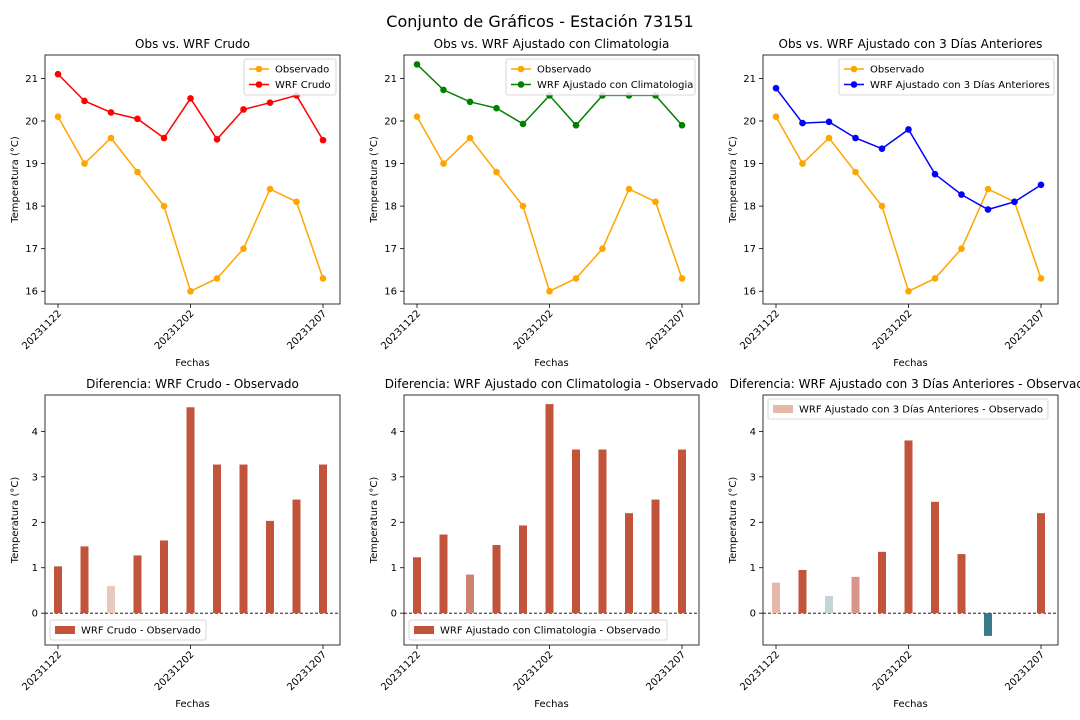  What do you see at coordinates (539, 21) in the screenshot?
I see `figure-title: Conjunto de Gráficos - Estación 73151` at bounding box center [539, 21].